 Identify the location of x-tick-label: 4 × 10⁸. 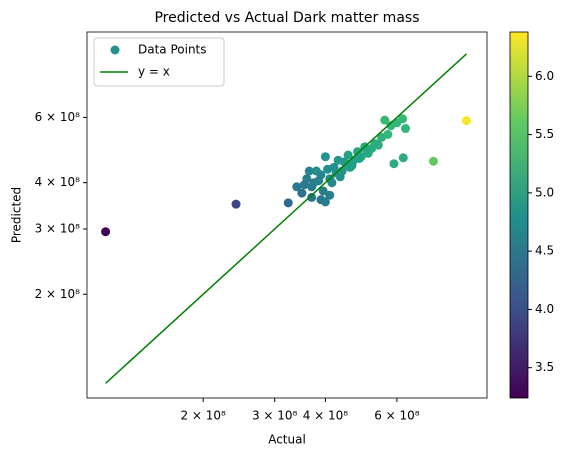
(326, 416).